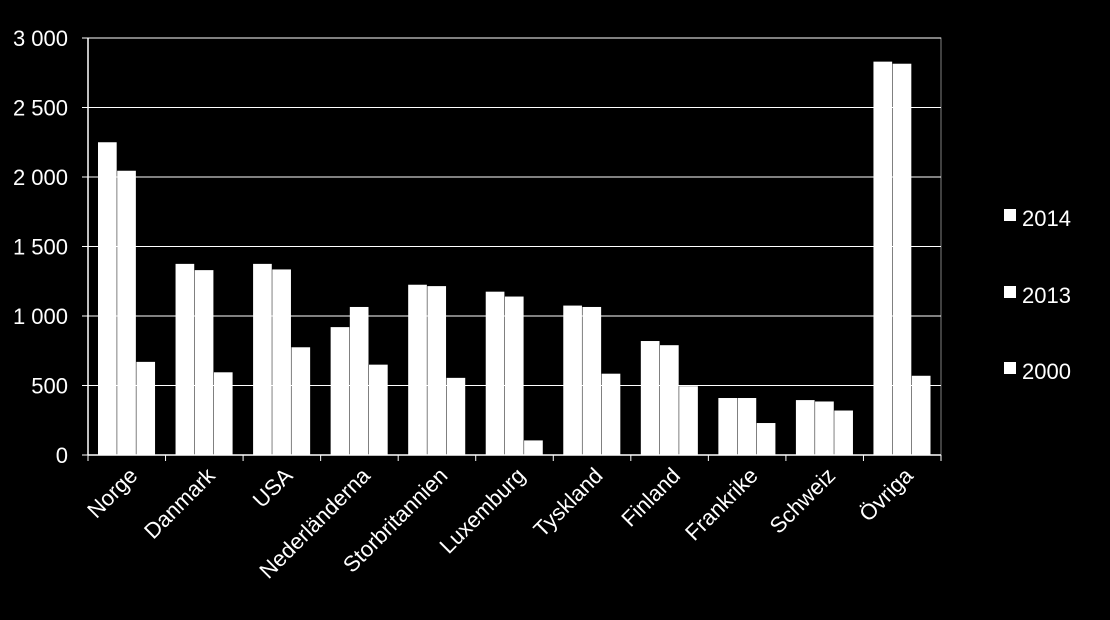 This screenshot has height=620, width=1110. I want to click on x-tick-label: Schweiz, so click(803, 501).